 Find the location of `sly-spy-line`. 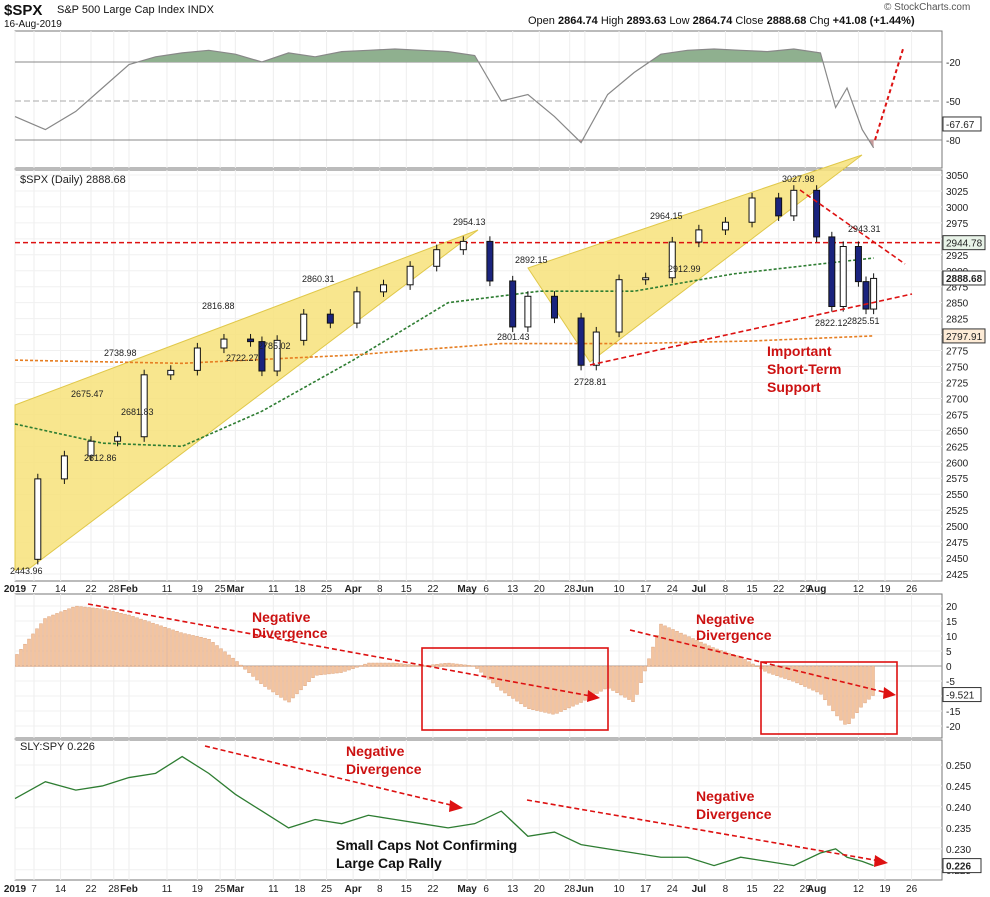

sly-spy-line is located at coordinates (444, 811).